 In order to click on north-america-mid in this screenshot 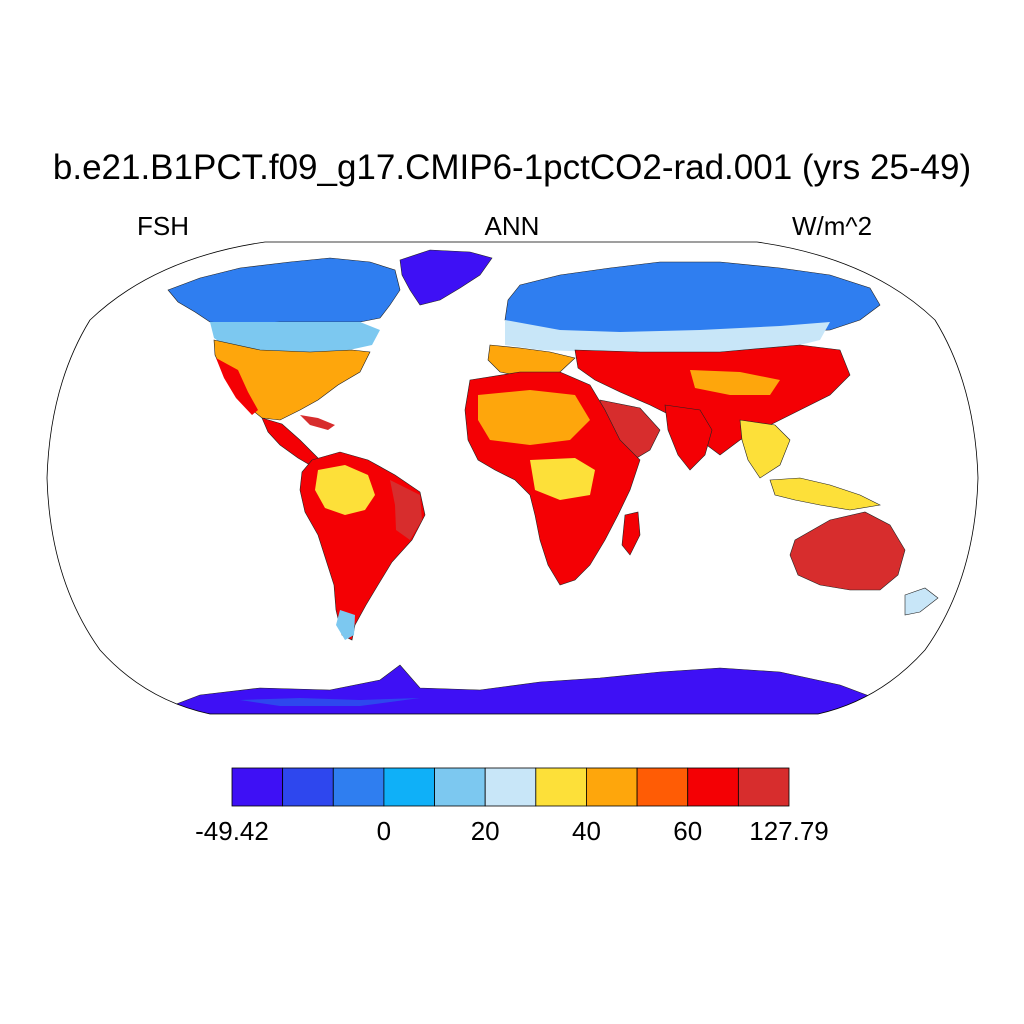, I will do `click(295, 338)`.